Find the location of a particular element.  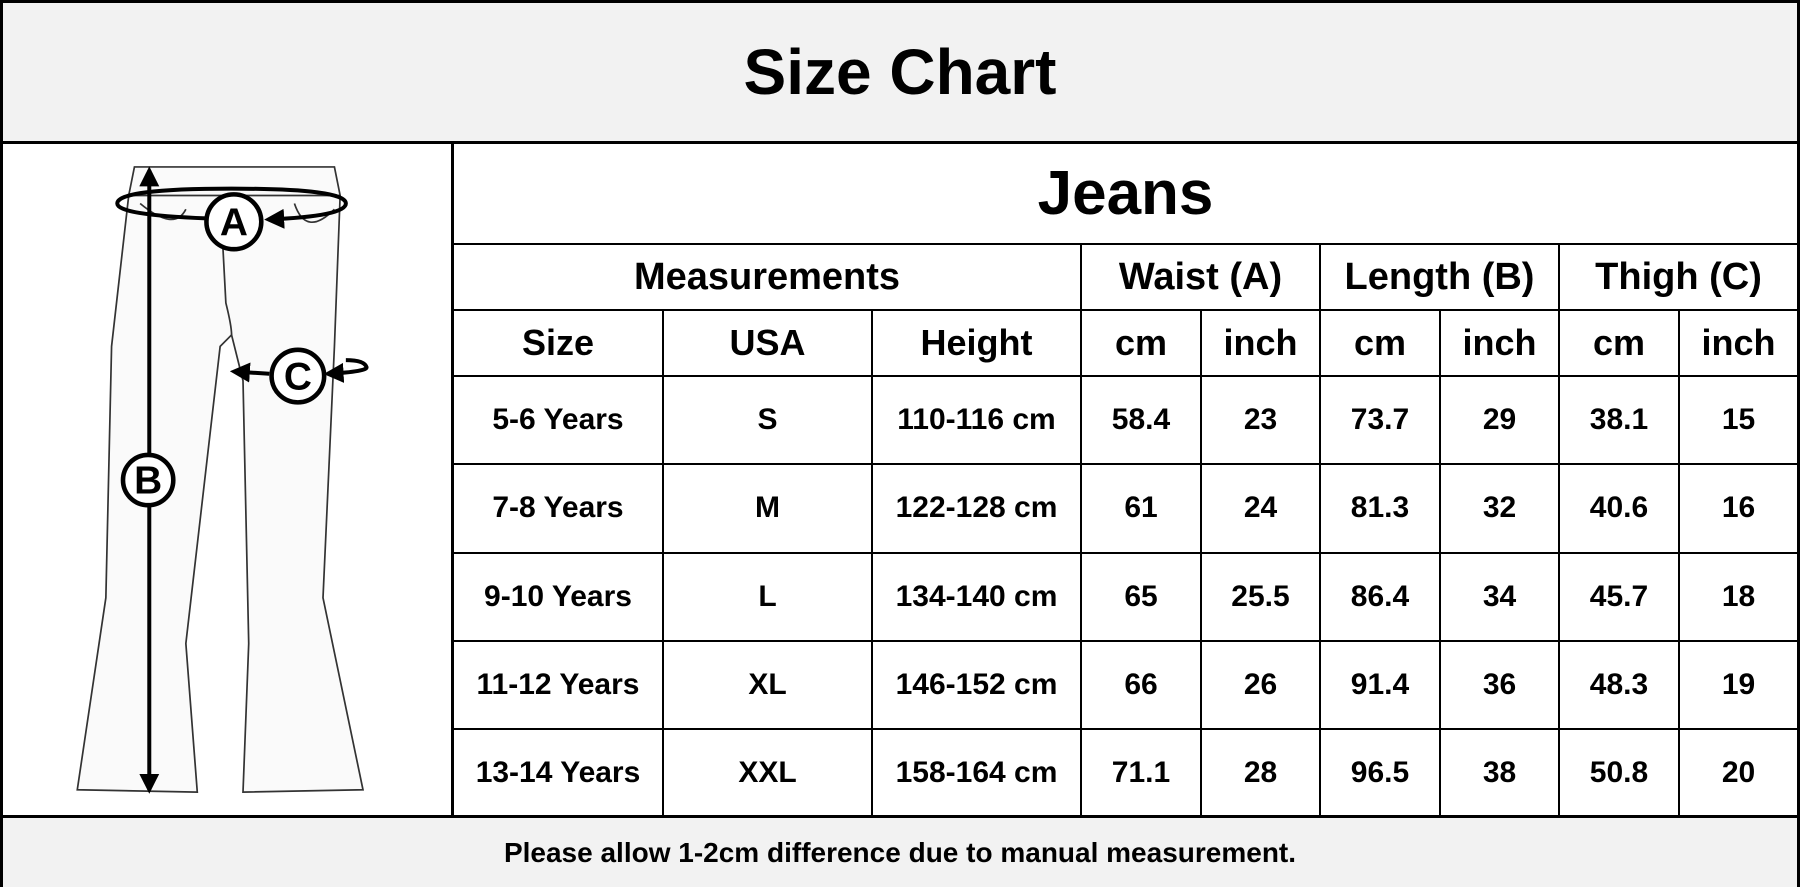

table-row: 7-8 Years M 122-128 cm 61 24 81.3 32 40.6 16 is located at coordinates (1126, 508).